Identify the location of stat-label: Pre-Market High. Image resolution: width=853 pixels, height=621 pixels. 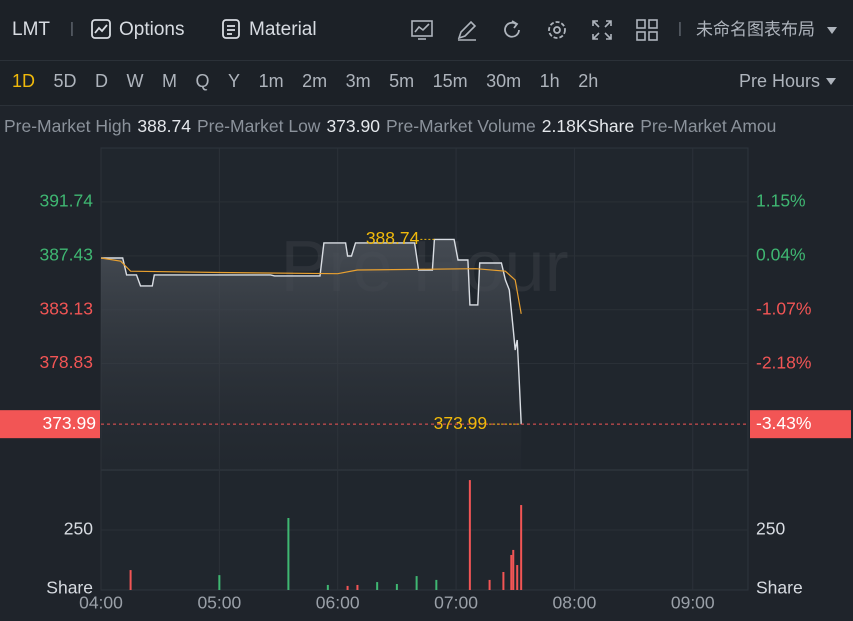
(68, 126).